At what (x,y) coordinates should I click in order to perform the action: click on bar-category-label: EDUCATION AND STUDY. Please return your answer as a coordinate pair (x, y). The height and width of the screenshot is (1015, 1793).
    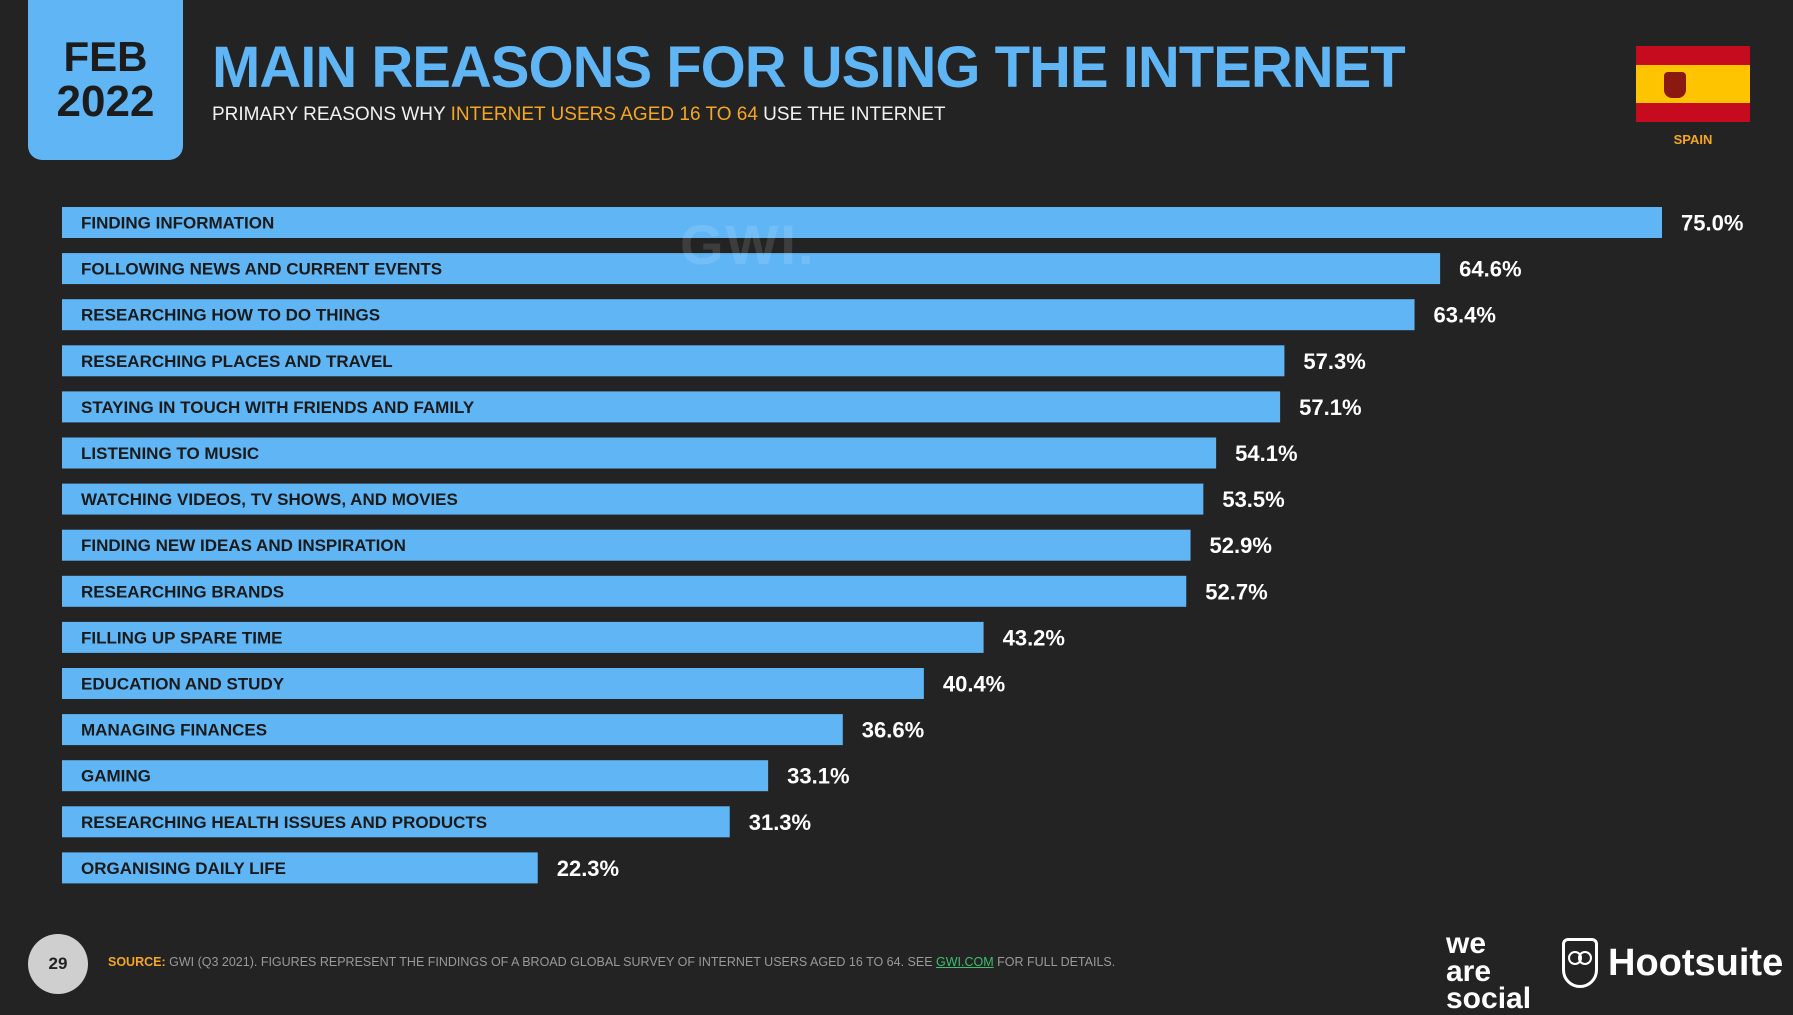
    Looking at the image, I should click on (183, 684).